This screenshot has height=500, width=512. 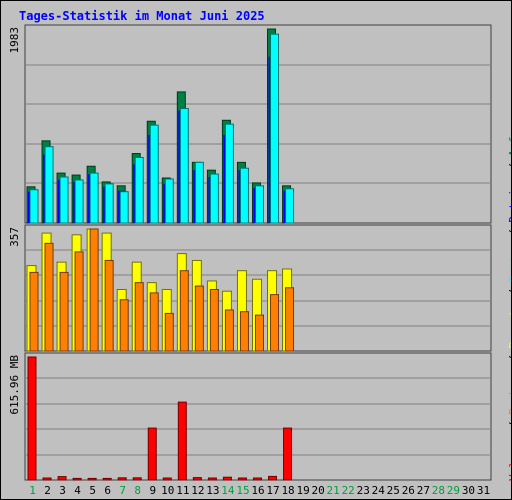 What do you see at coordinates (137, 490) in the screenshot?
I see `x-tick-label: 8` at bounding box center [137, 490].